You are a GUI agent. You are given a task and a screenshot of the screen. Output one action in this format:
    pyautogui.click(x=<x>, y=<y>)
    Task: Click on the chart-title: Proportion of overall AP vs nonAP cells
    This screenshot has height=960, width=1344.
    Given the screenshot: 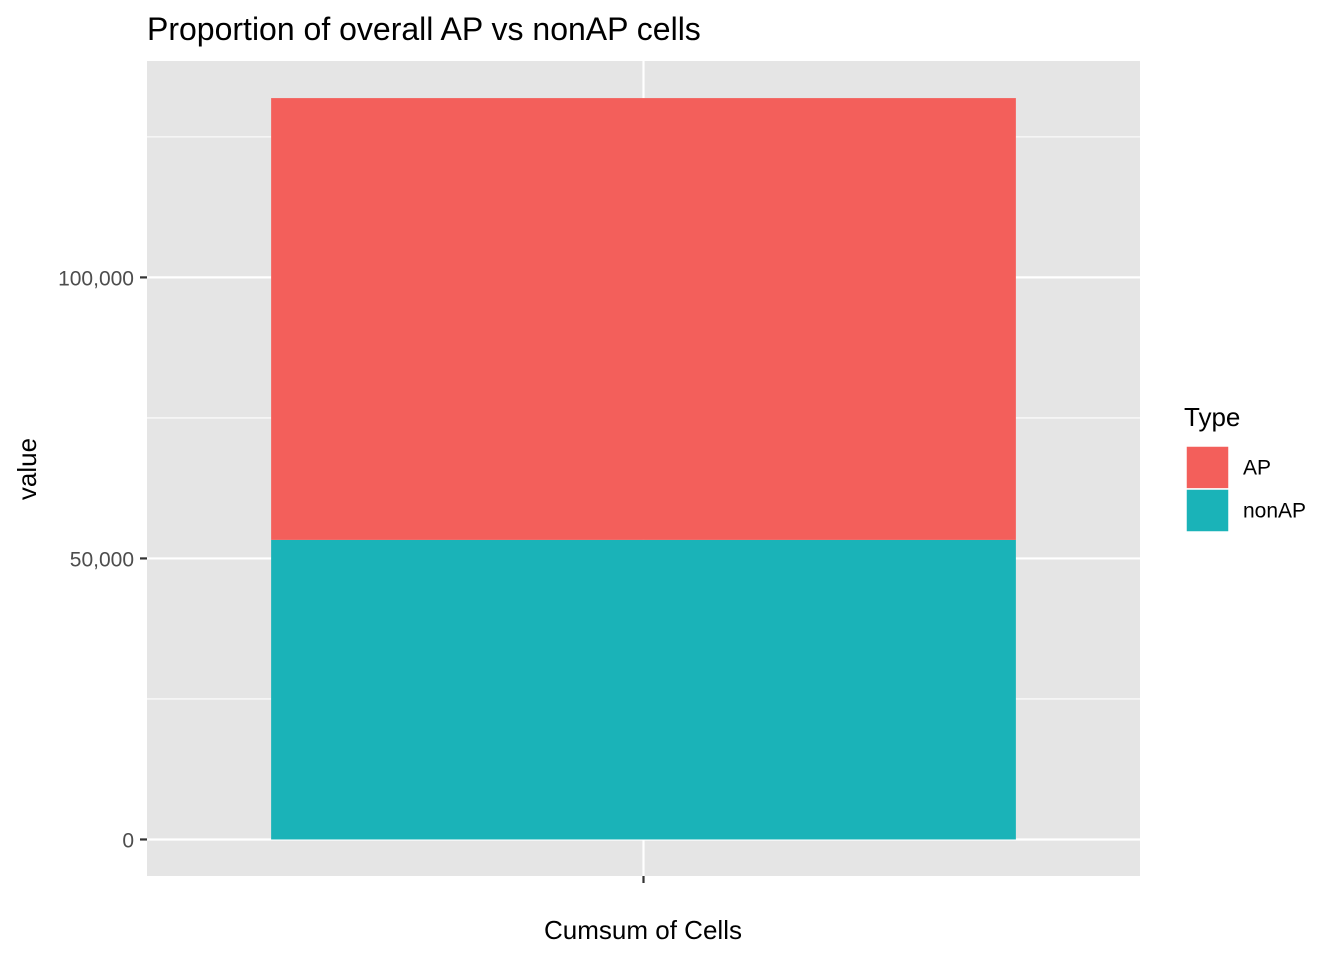 What is the action you would take?
    pyautogui.click(x=424, y=29)
    